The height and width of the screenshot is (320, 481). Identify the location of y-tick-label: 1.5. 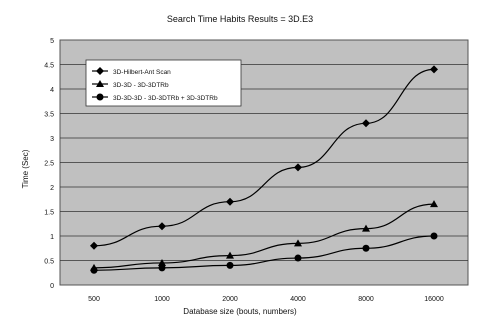
(49, 213).